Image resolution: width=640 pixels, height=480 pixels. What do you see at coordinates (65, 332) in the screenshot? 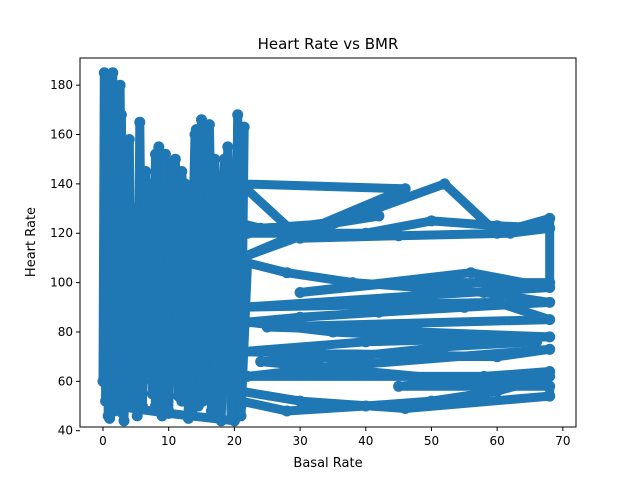
I see `y-tick-label: 80` at bounding box center [65, 332].